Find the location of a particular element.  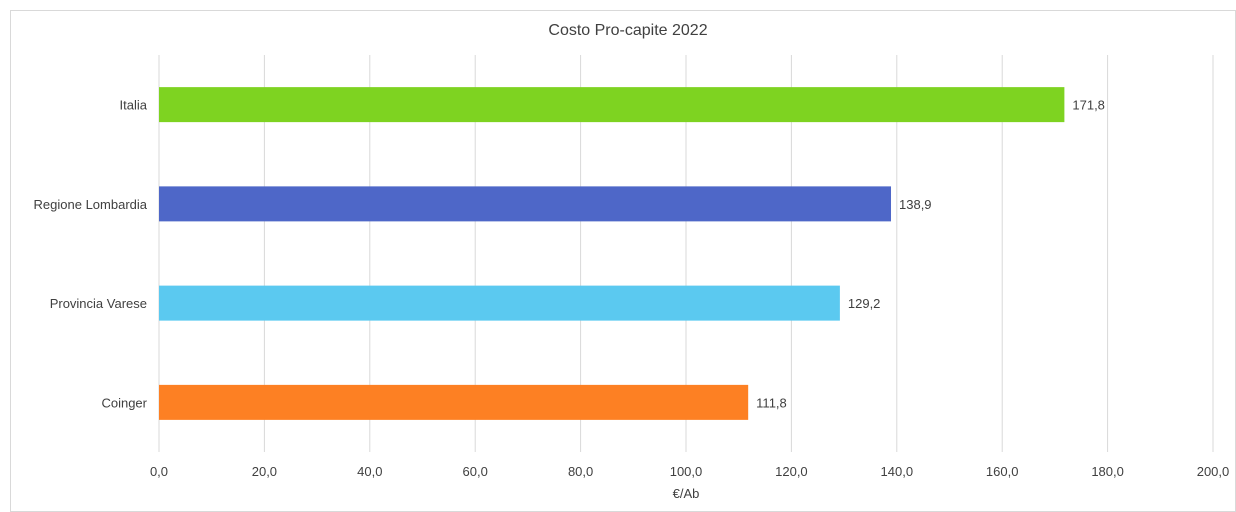

x-tick-label: 20,0 is located at coordinates (264, 471).